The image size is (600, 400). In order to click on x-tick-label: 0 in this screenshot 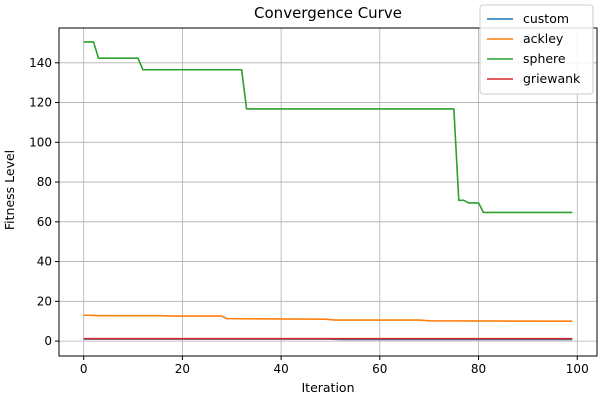, I will do `click(84, 369)`.